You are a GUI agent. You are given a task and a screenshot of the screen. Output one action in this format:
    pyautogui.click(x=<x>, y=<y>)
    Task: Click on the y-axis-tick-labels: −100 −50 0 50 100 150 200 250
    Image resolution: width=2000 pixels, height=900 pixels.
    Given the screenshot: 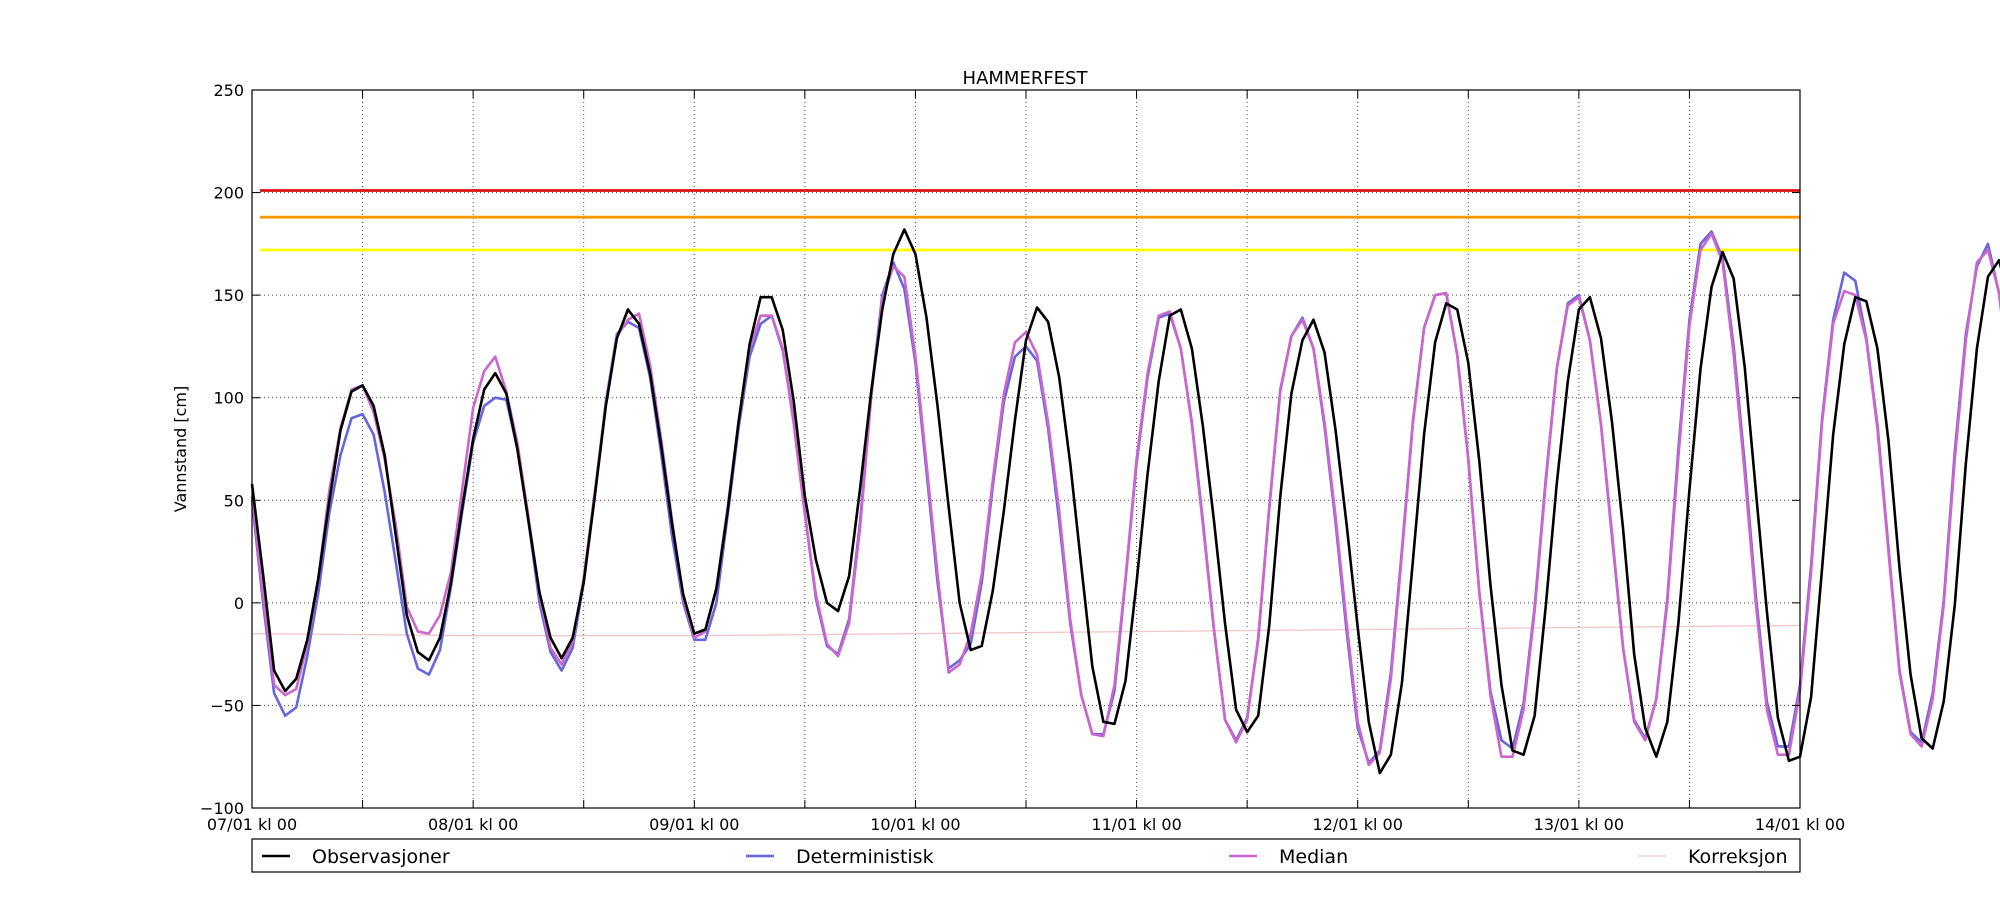 What is the action you would take?
    pyautogui.click(x=222, y=449)
    